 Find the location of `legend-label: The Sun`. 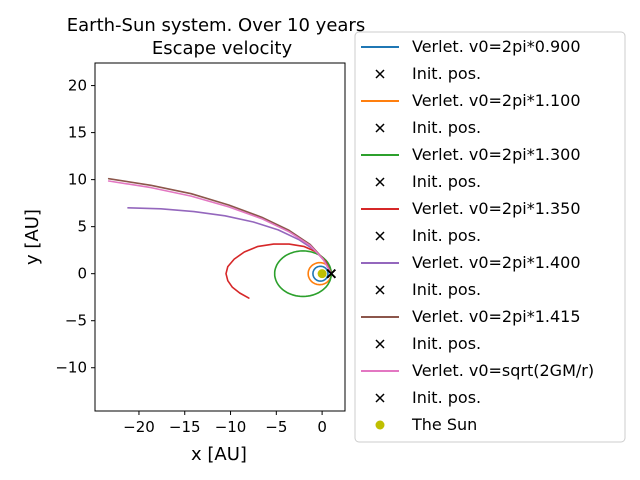

legend-label: The Sun is located at coordinates (444, 424).